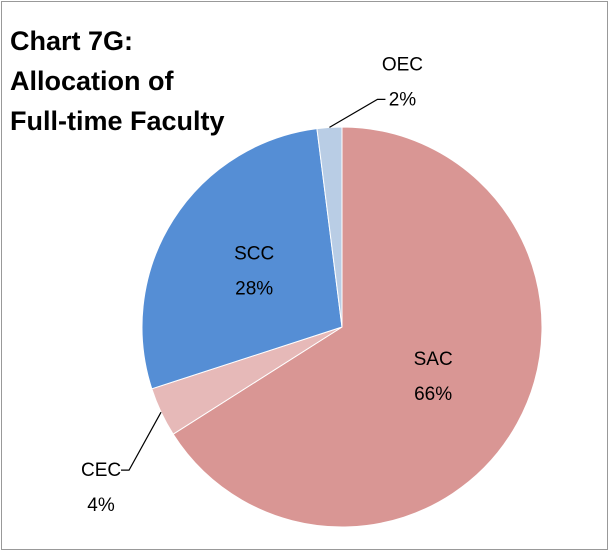 This screenshot has width=610, height=552. I want to click on slice-label: SCC, so click(254, 253).